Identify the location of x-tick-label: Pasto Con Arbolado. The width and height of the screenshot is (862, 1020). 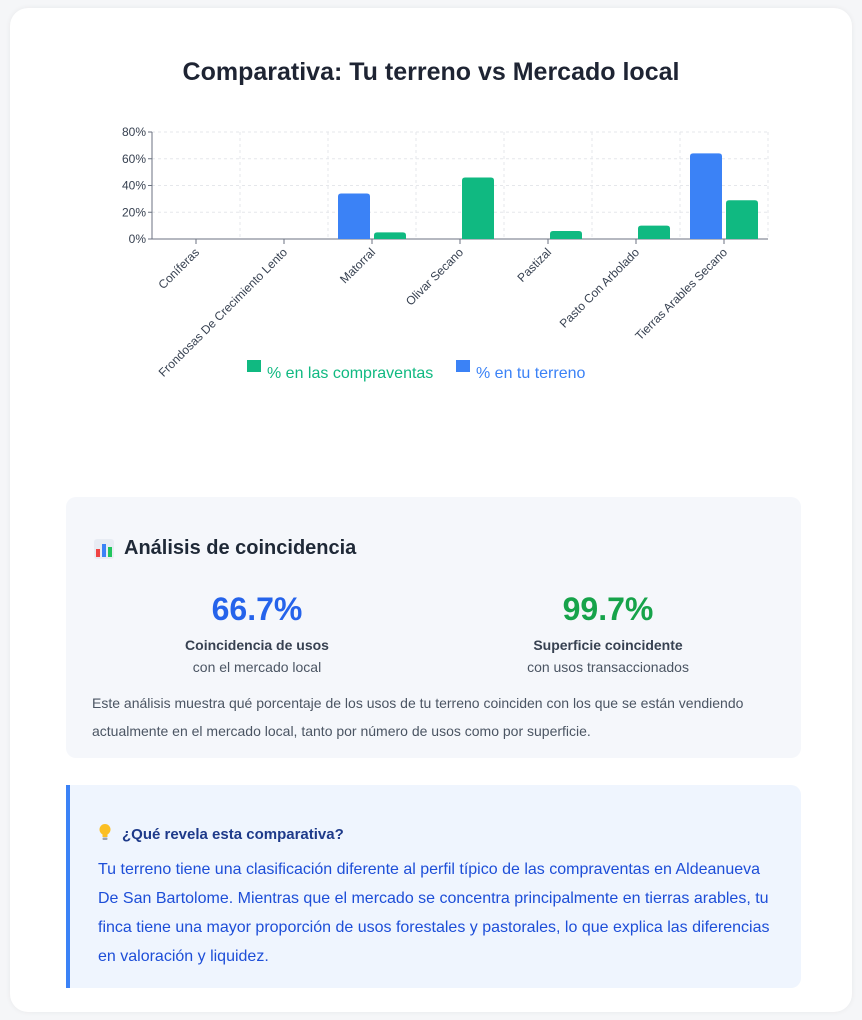
(600, 288).